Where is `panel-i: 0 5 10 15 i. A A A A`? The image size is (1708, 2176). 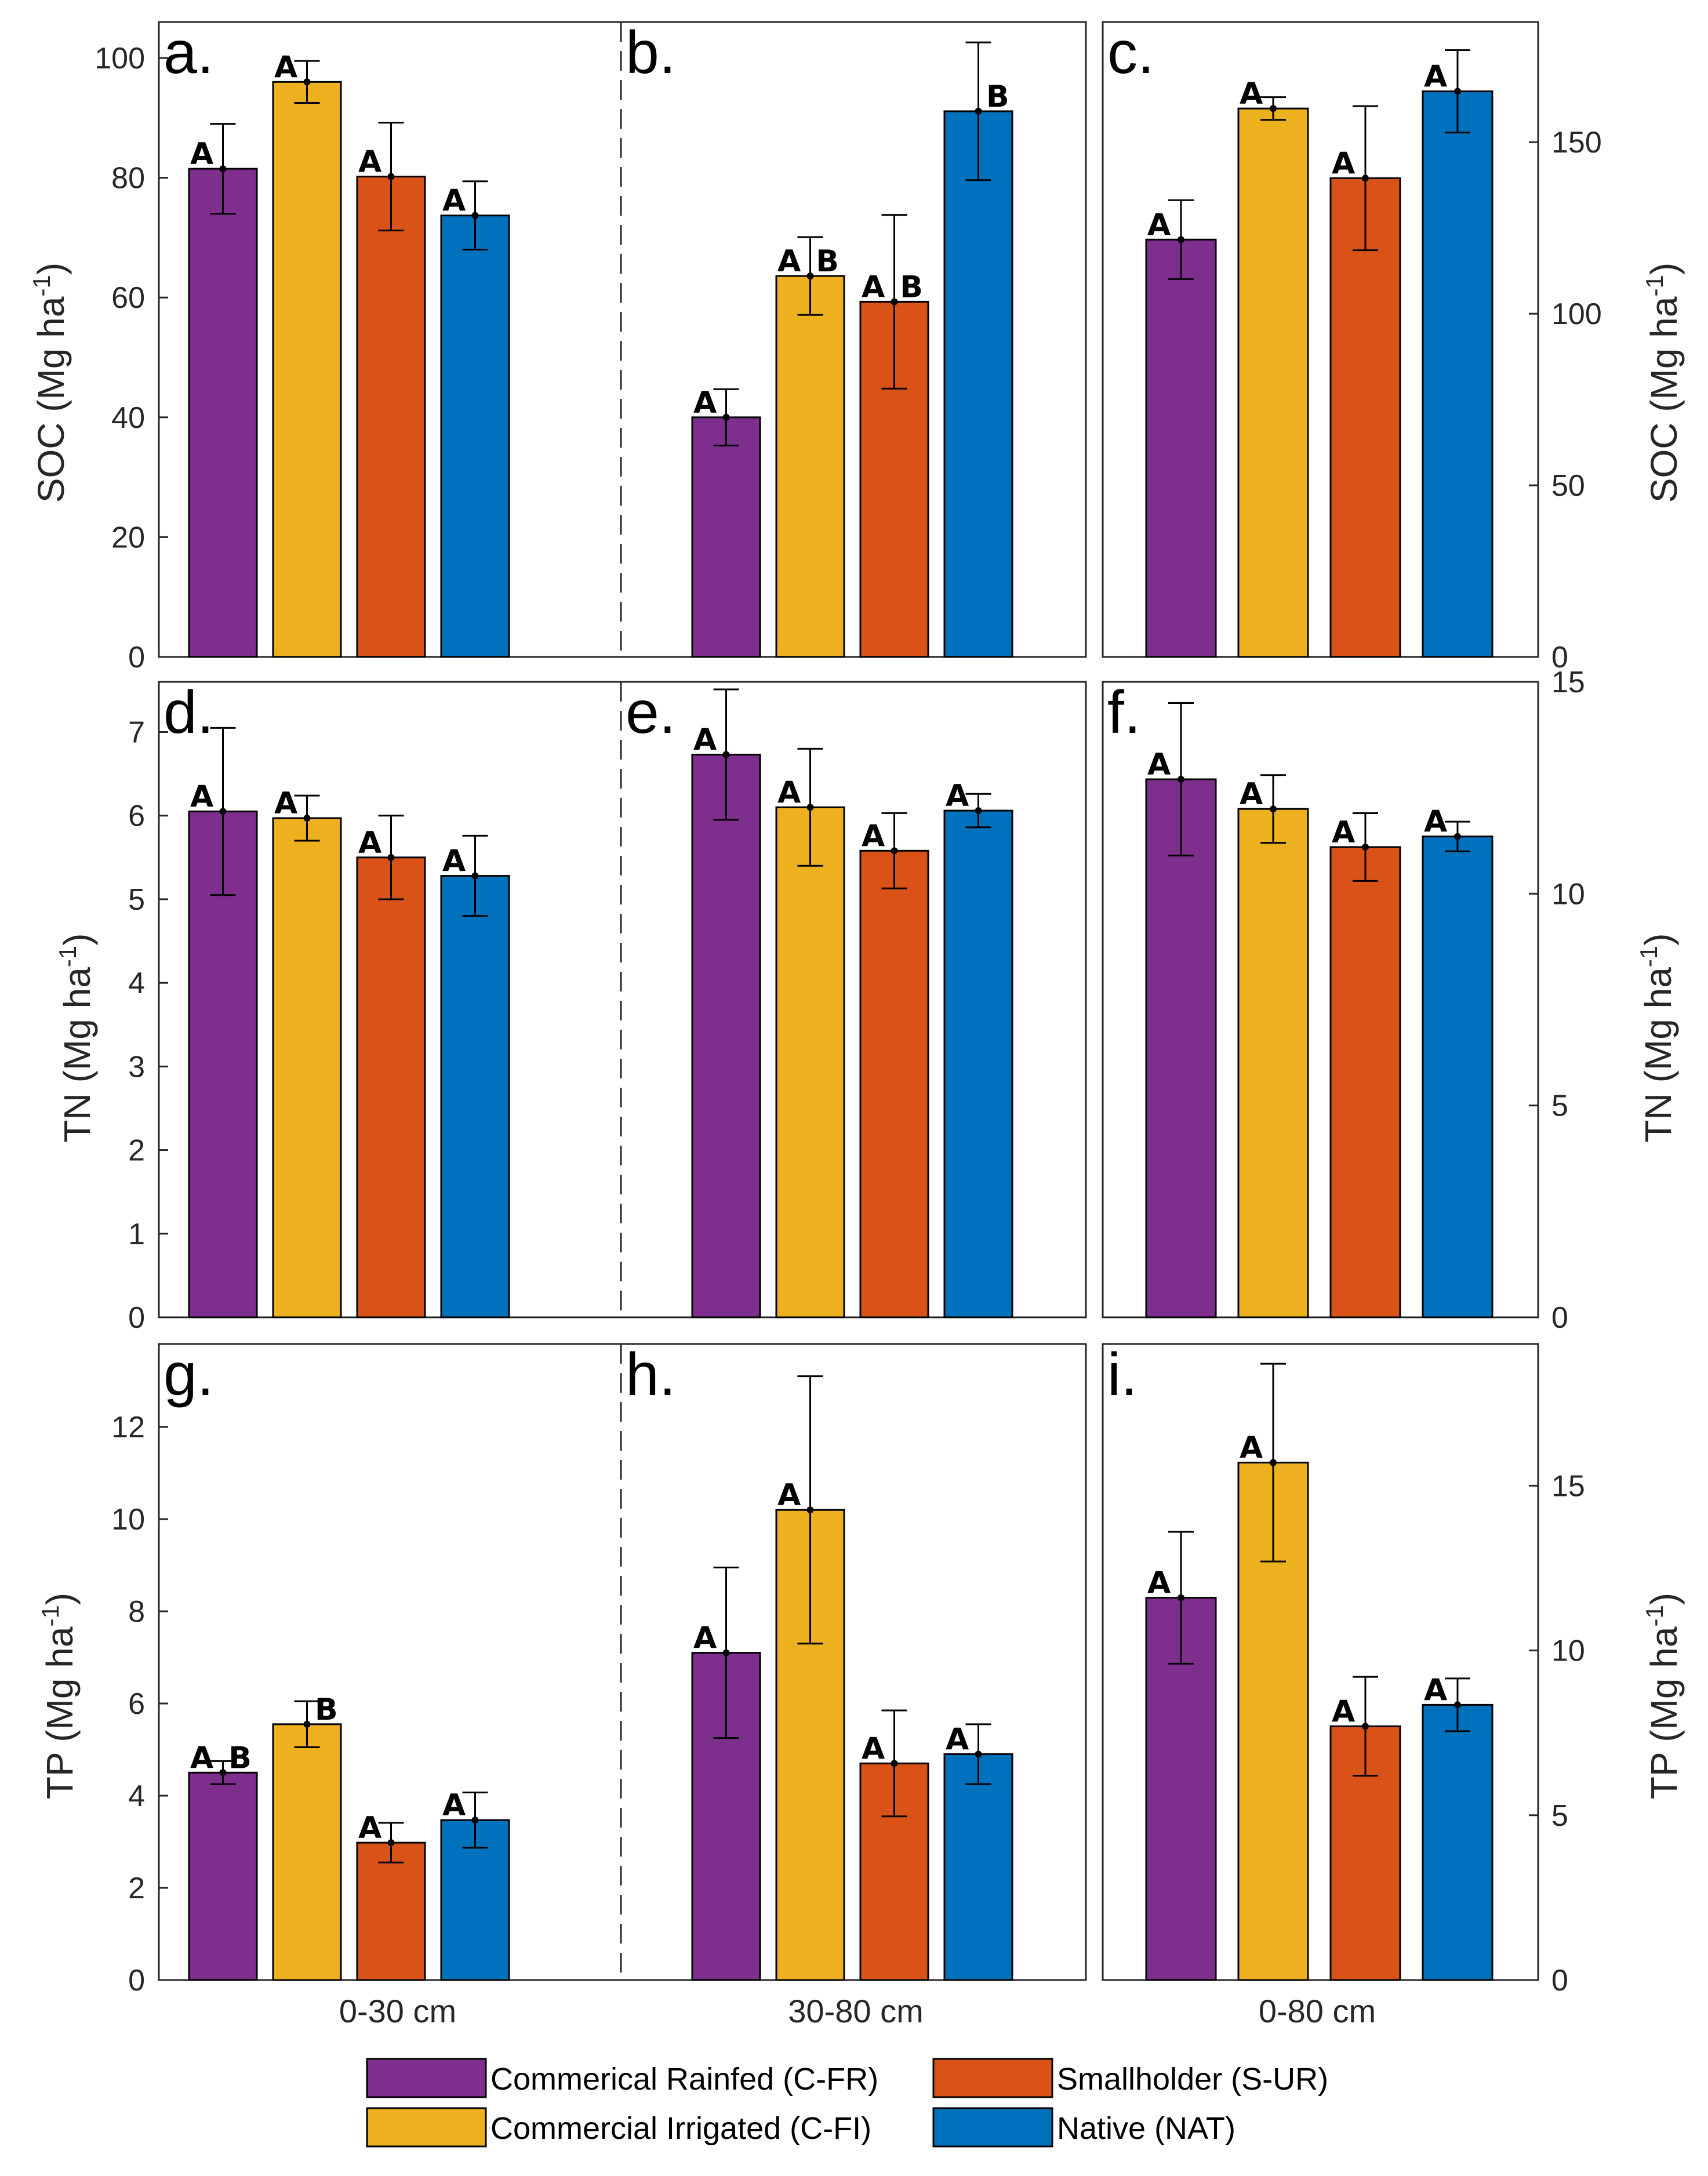 panel-i: 0 5 10 15 i. A A A A is located at coordinates (1346, 1669).